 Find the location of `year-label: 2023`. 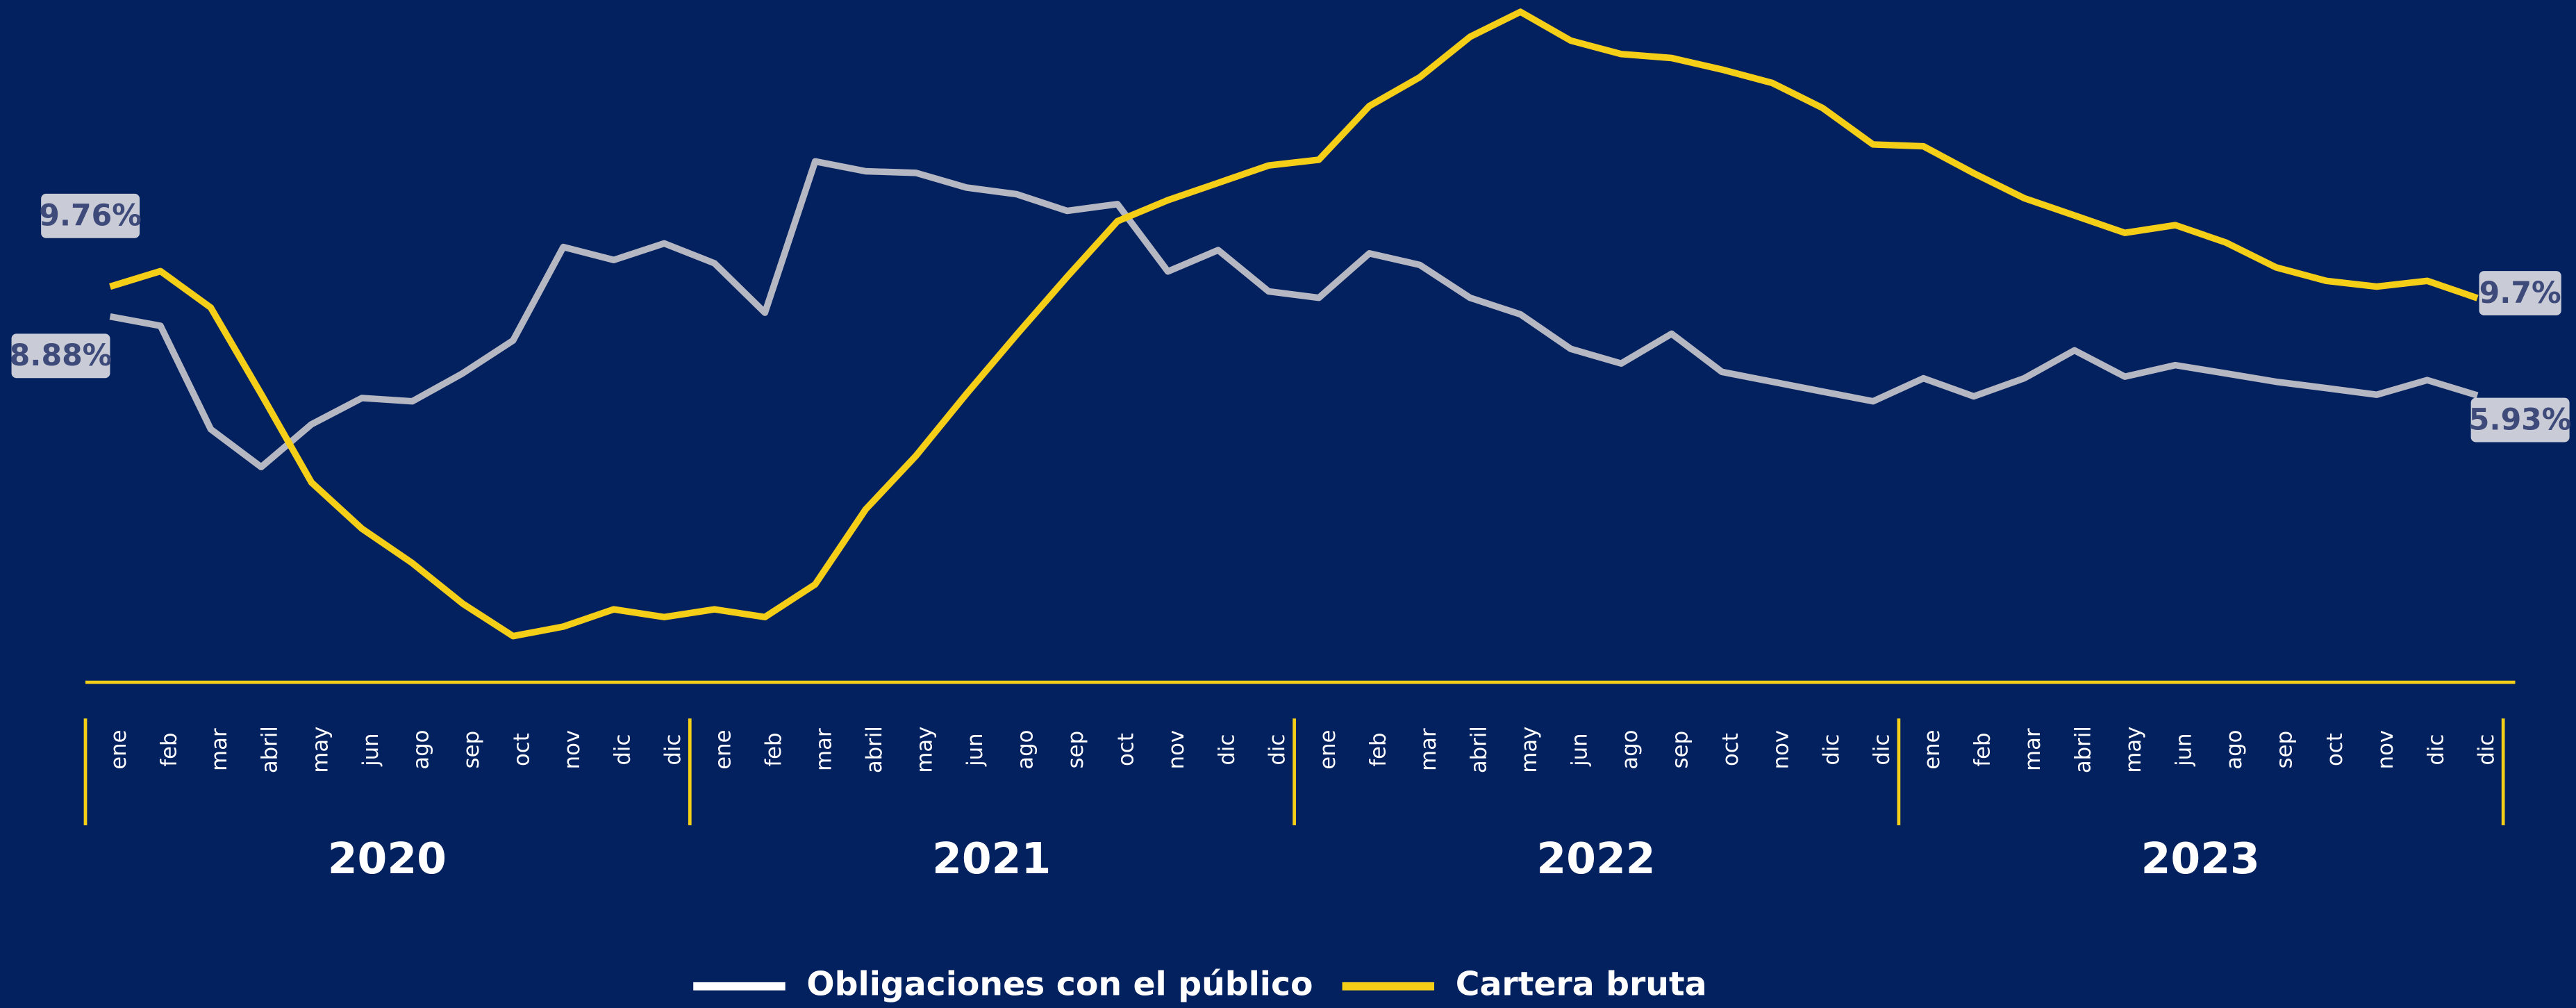

year-label: 2023 is located at coordinates (2200, 859).